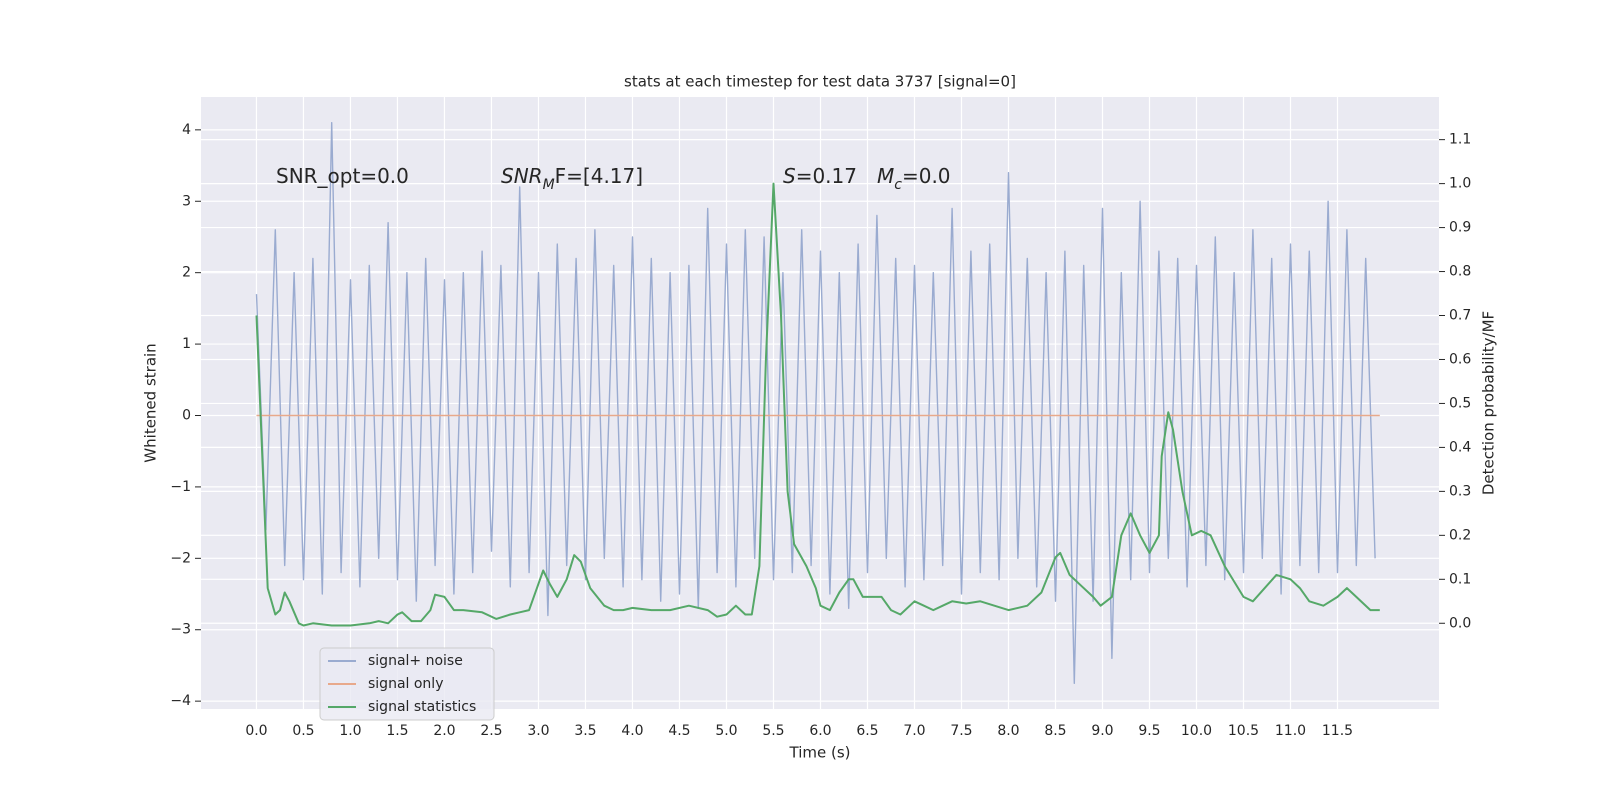 Image resolution: width=1600 pixels, height=804 pixels. I want to click on y2-axis-label: Detection probability/MF, so click(1489, 403).